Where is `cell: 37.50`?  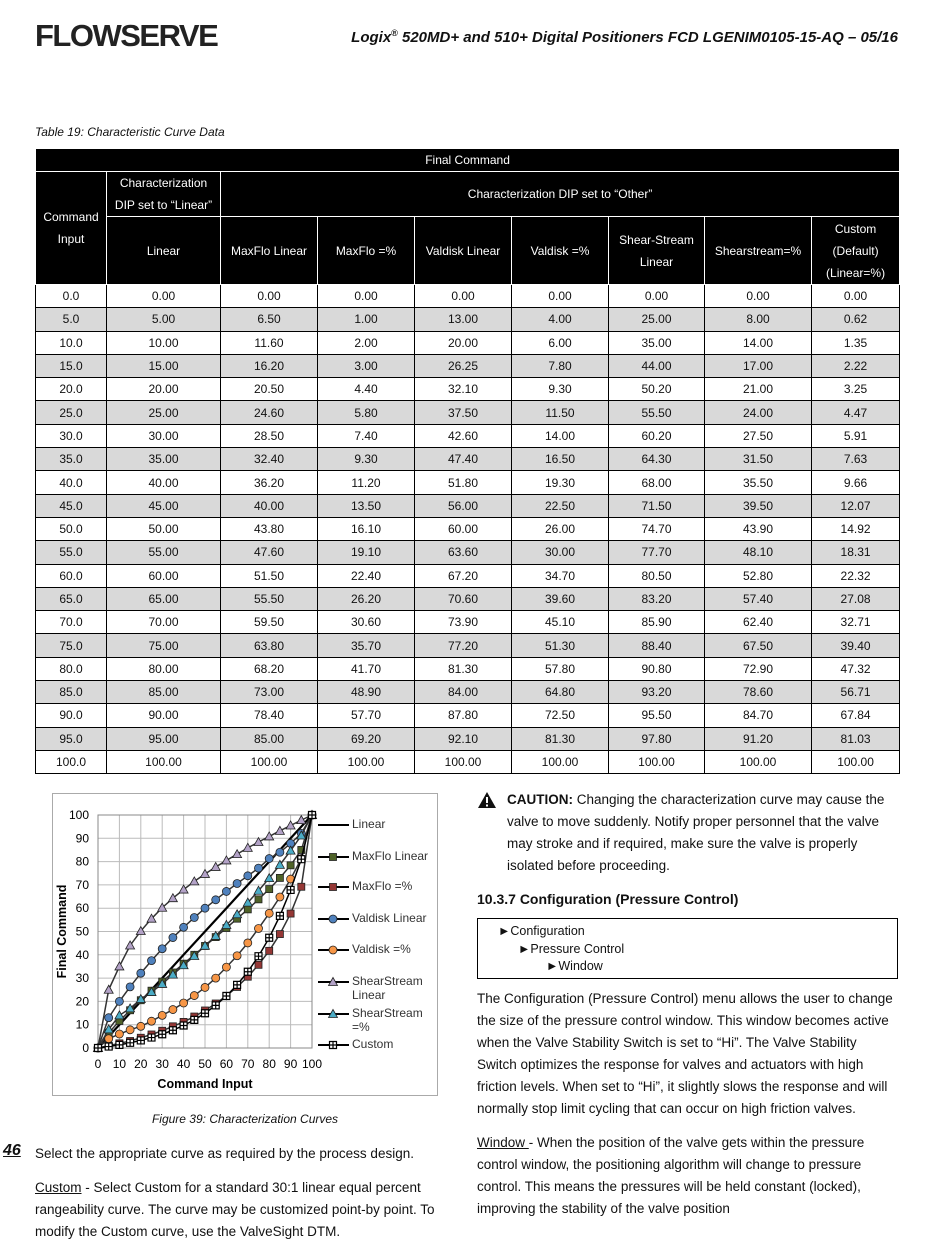 cell: 37.50 is located at coordinates (463, 412).